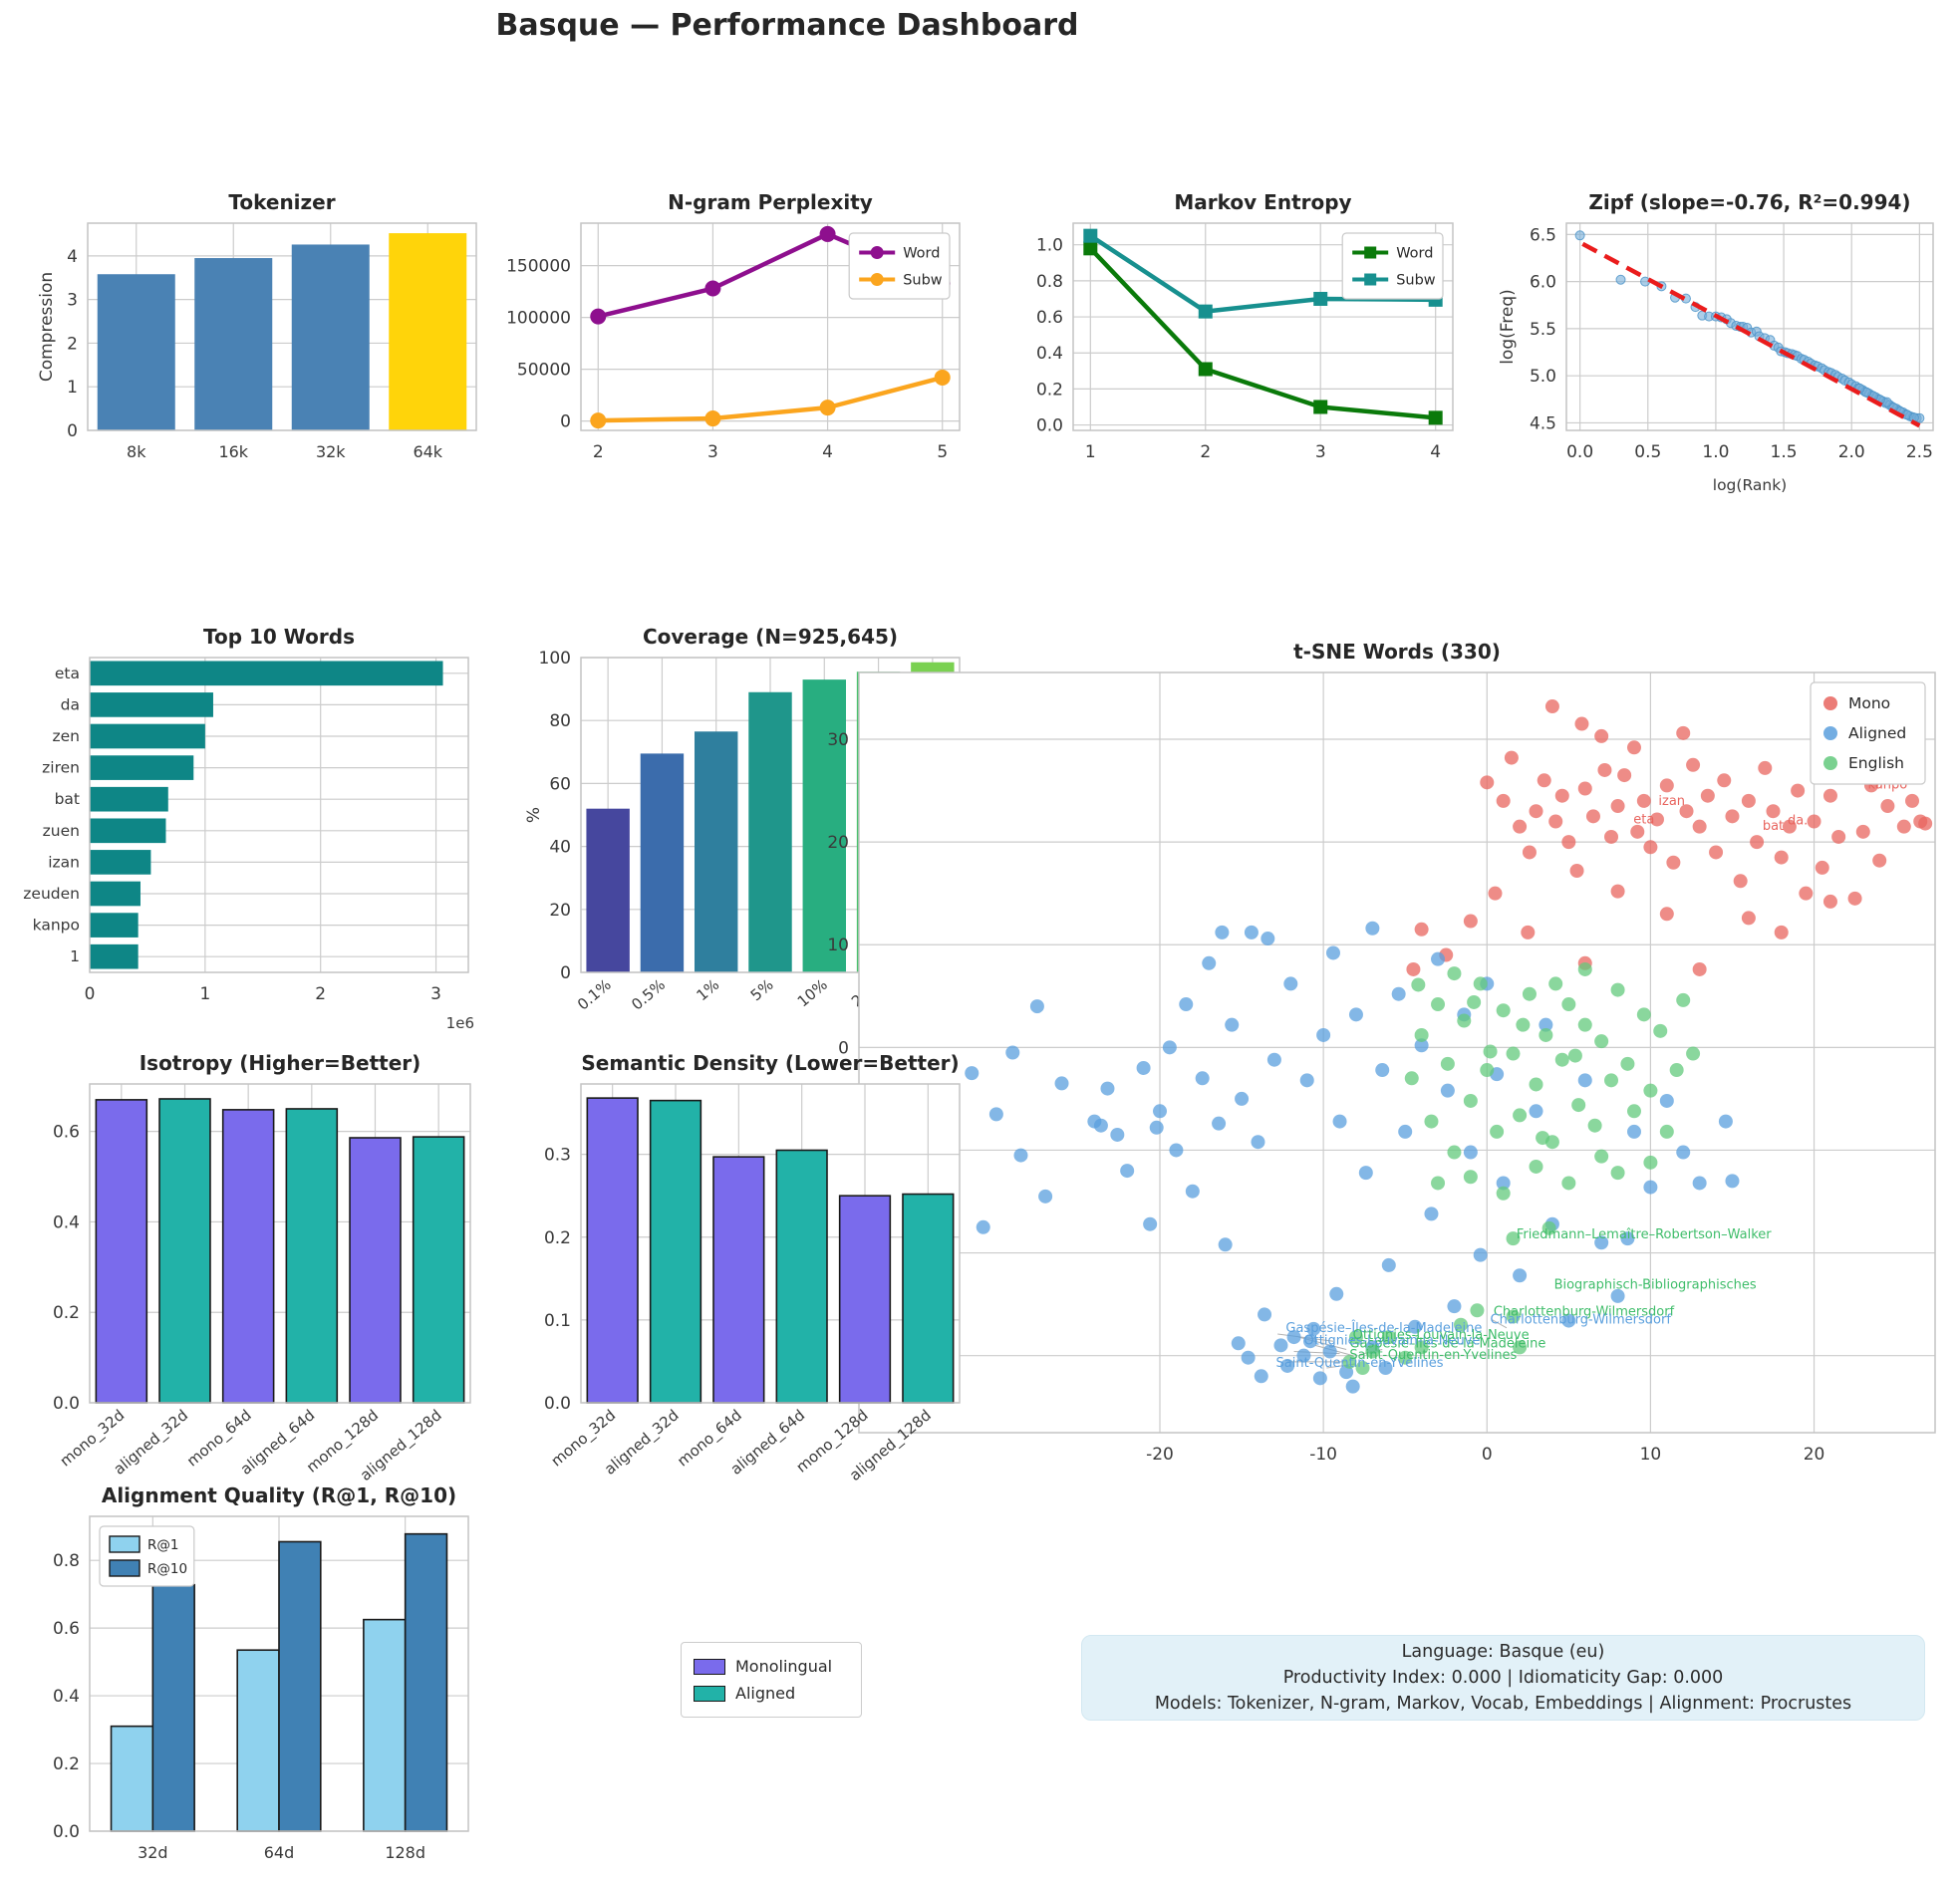  I want to click on svg-text: Gaspésie–Îles-de-la-Madeleine, so click(1447, 1343).